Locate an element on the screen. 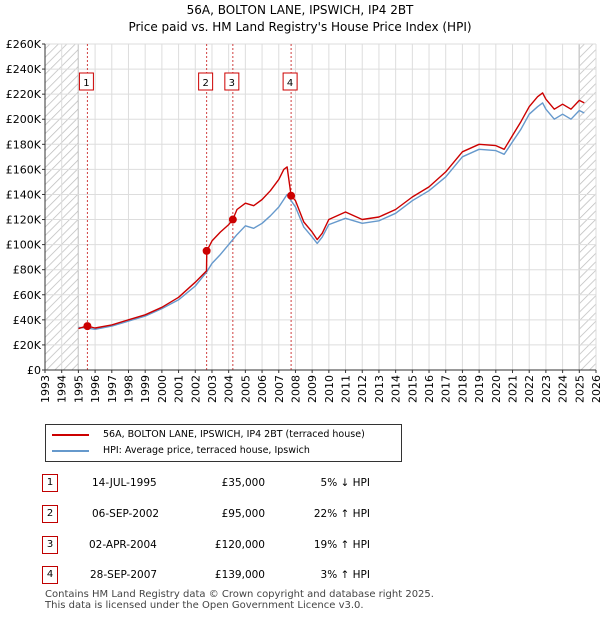 This screenshot has width=600, height=620. sale-price: £95,000 is located at coordinates (243, 514).